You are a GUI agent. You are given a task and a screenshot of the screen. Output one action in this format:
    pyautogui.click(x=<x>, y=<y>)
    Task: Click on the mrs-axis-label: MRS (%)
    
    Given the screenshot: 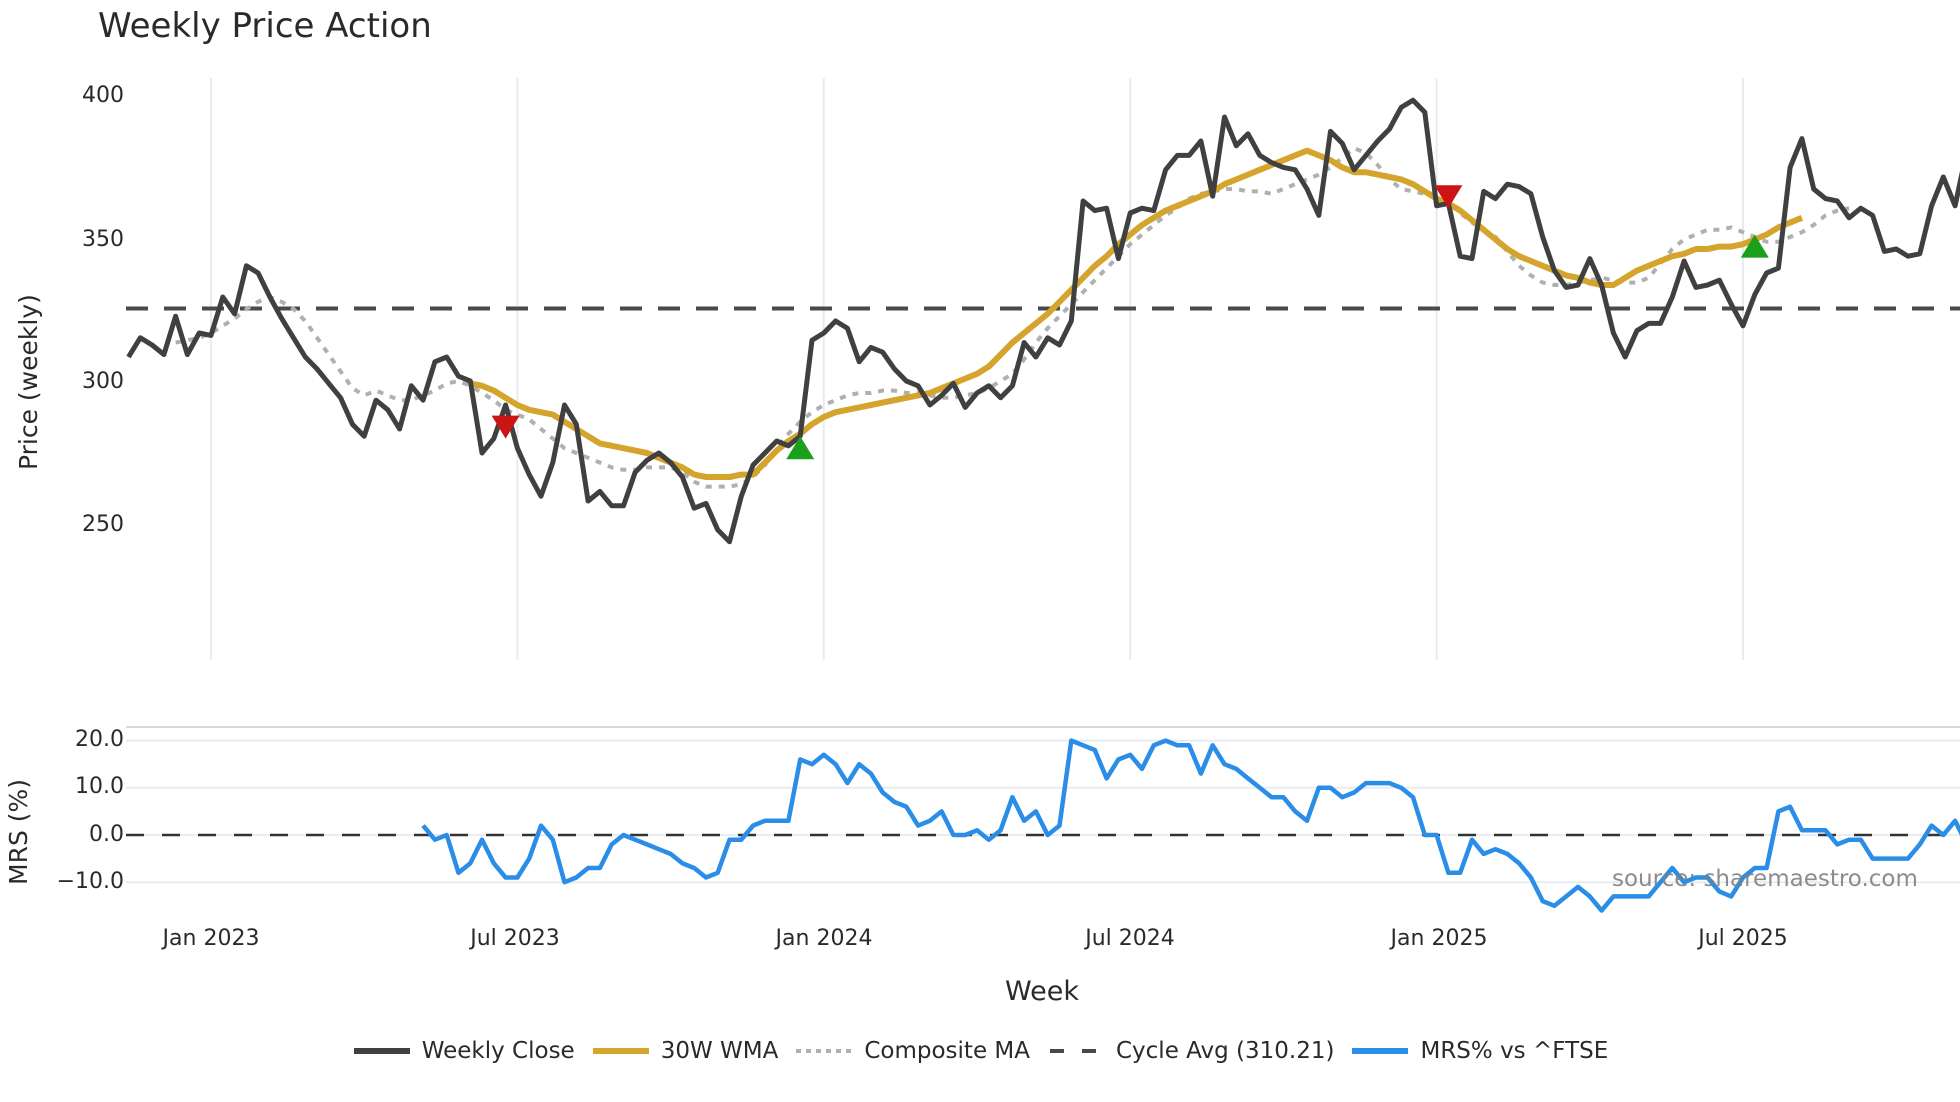 What is the action you would take?
    pyautogui.click(x=18, y=831)
    